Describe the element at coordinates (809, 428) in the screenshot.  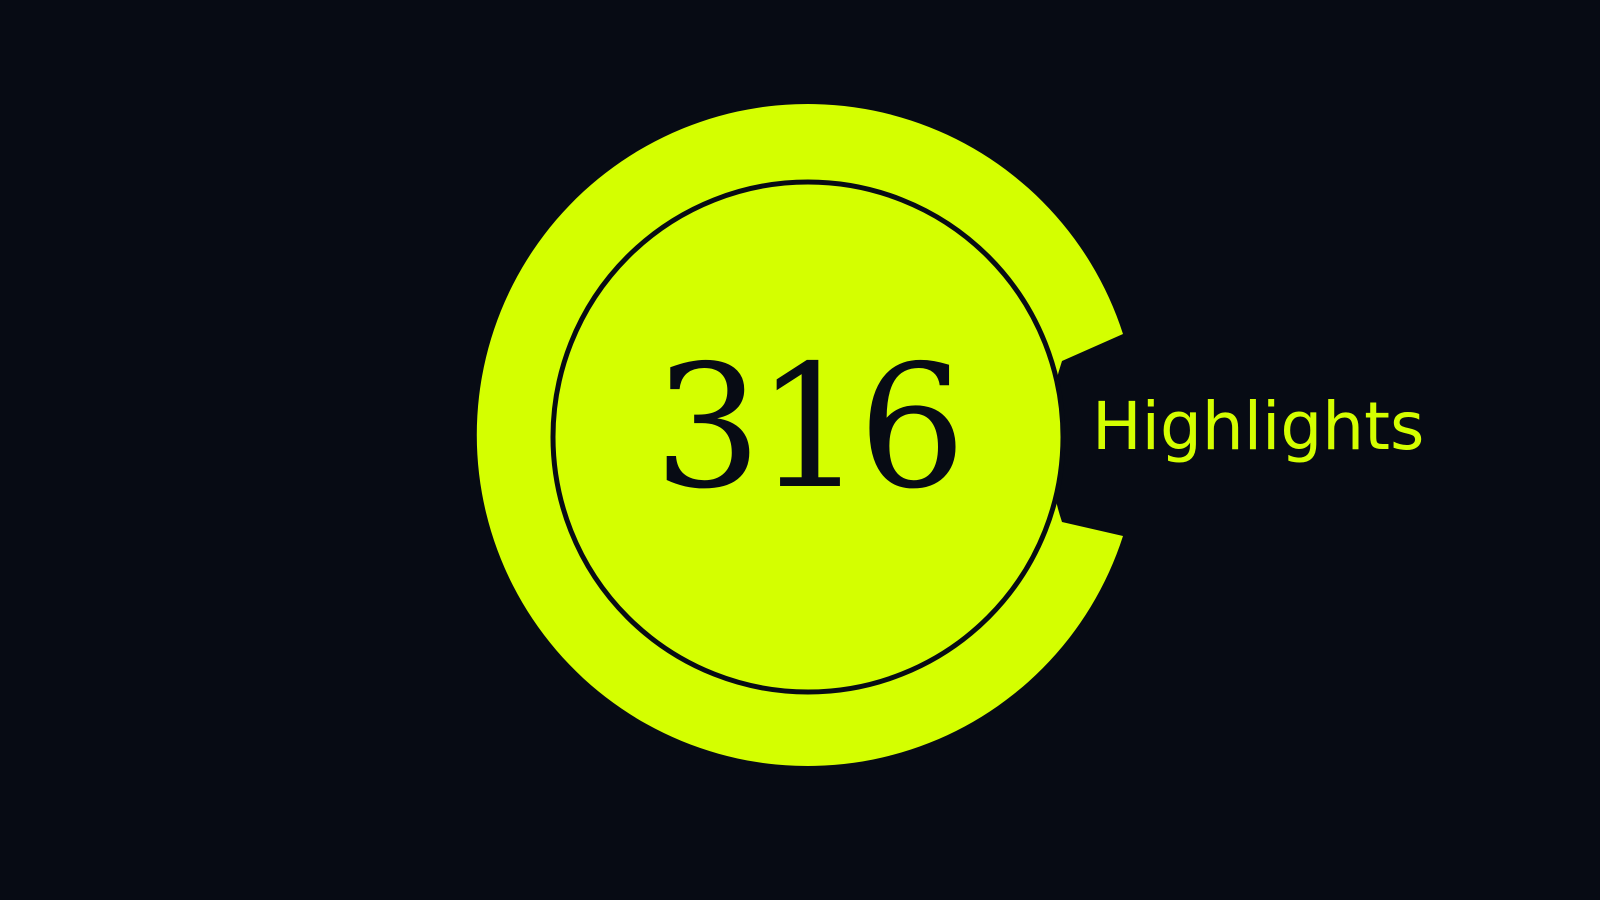
I see `highlight-count: 316` at that location.